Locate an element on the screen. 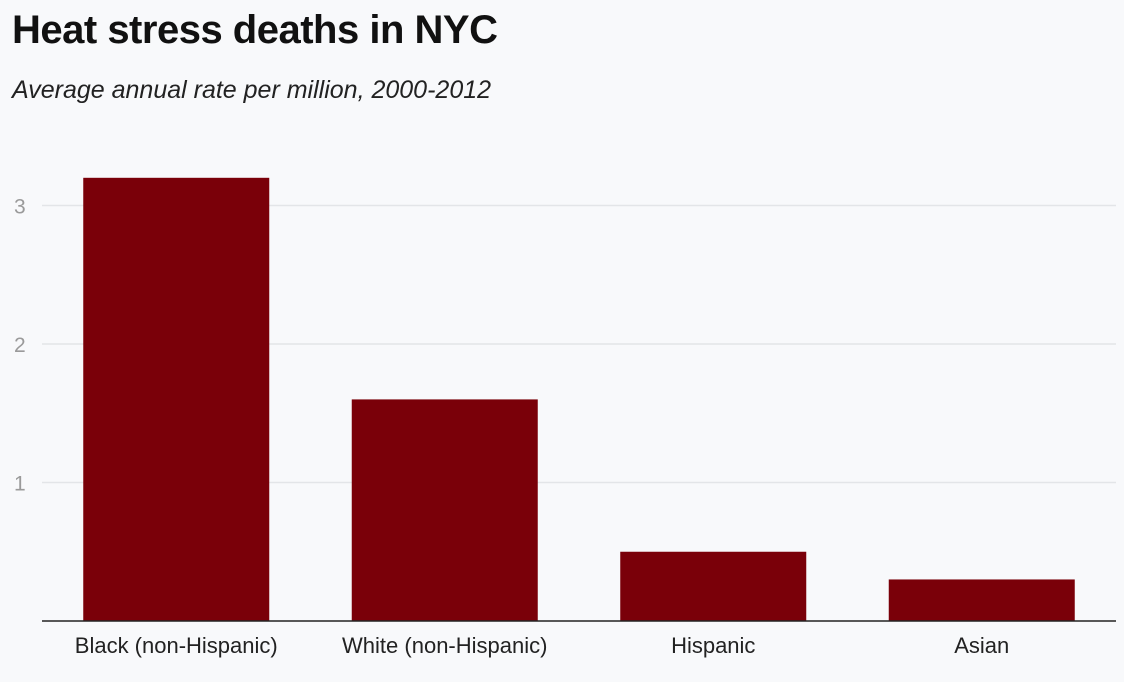 The image size is (1124, 682). x-category-label-0: Black (non-Hispanic) is located at coordinates (176, 645).